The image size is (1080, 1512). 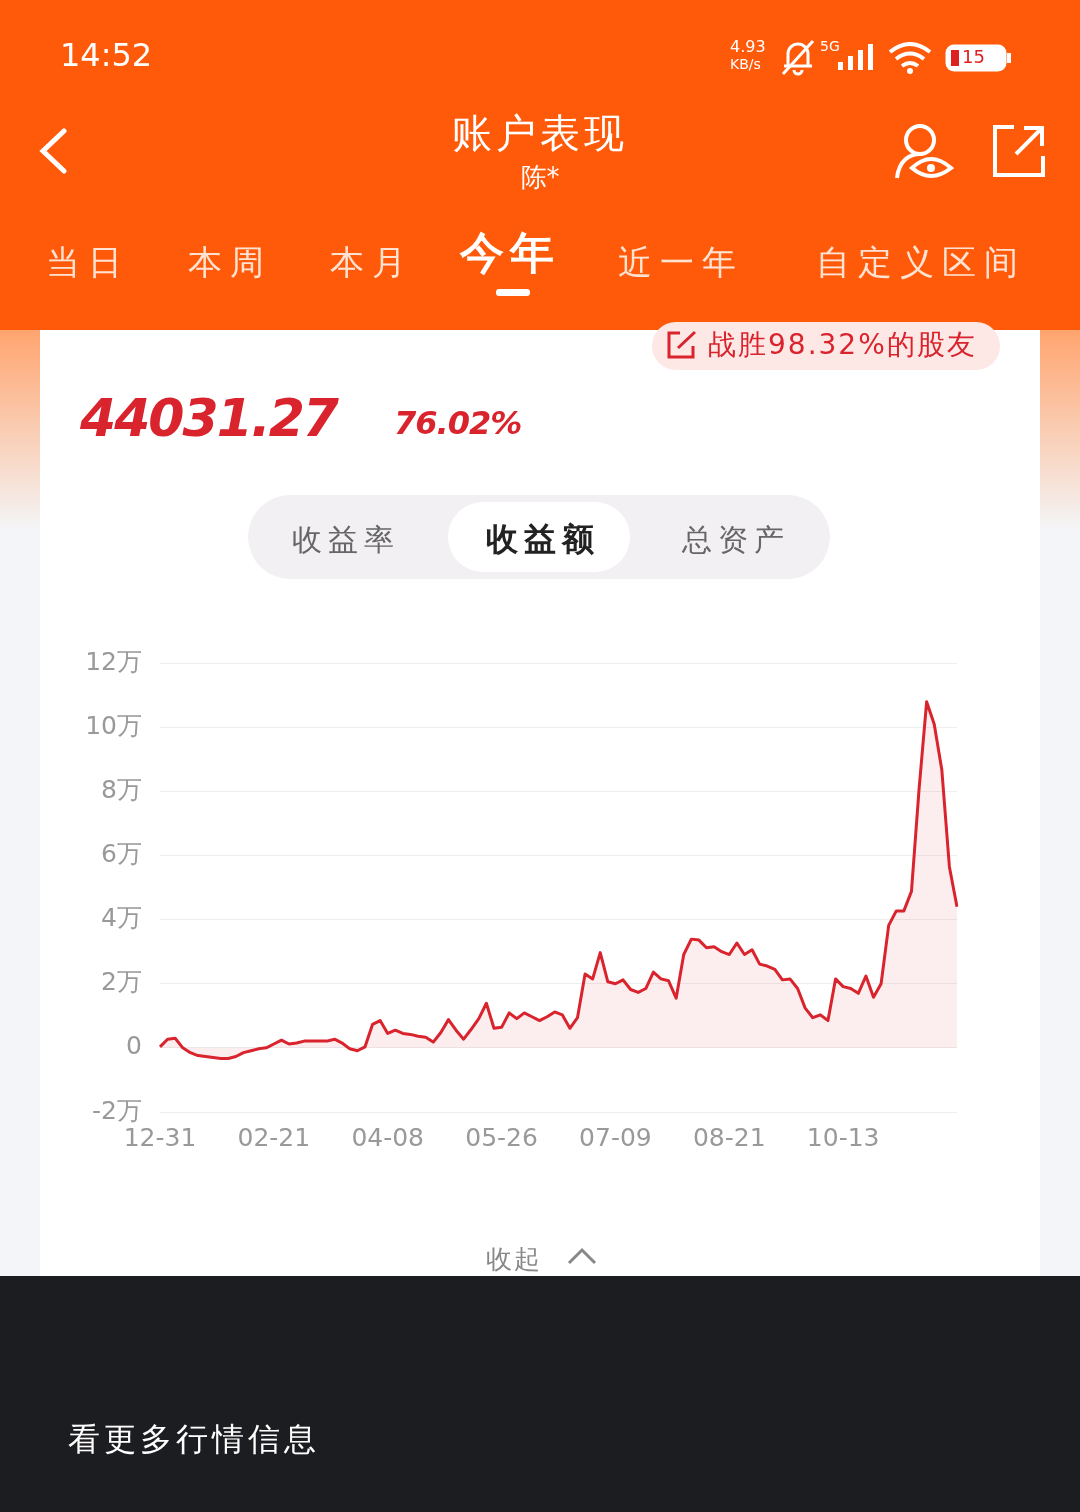 What do you see at coordinates (843, 1137) in the screenshot?
I see `x-tick-label: 10-13` at bounding box center [843, 1137].